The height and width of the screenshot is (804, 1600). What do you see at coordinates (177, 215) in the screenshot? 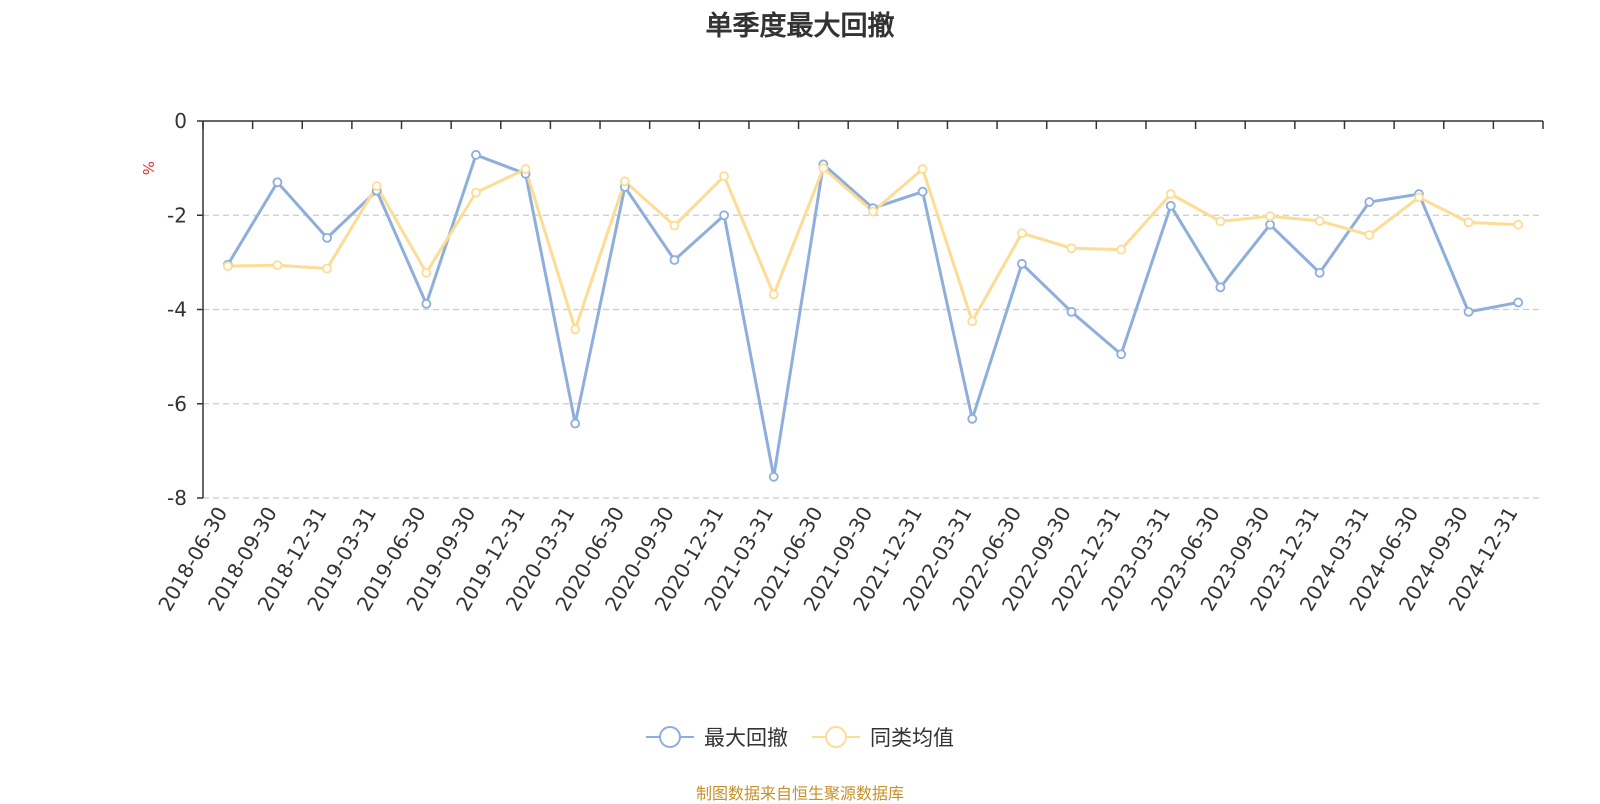
I see `y-tick-label-1: -2` at bounding box center [177, 215].